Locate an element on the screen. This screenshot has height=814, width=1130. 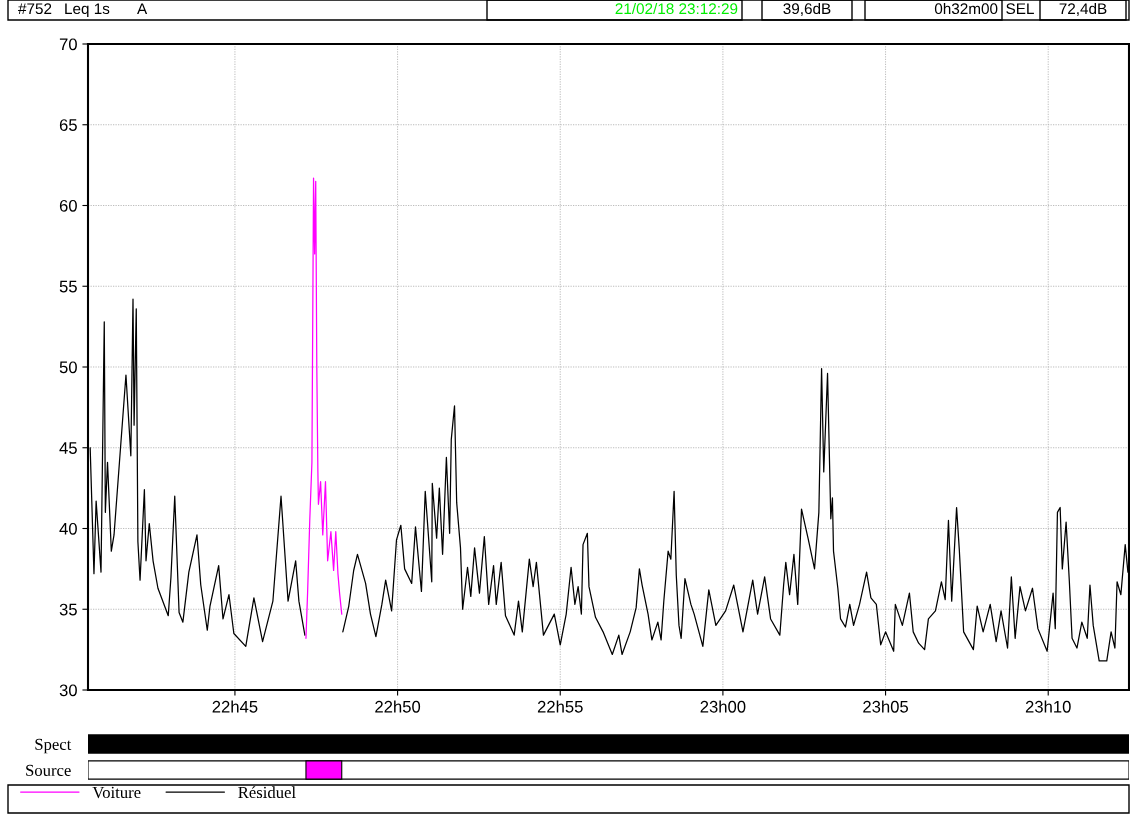
x-tick-label: 22h50 is located at coordinates (398, 706).